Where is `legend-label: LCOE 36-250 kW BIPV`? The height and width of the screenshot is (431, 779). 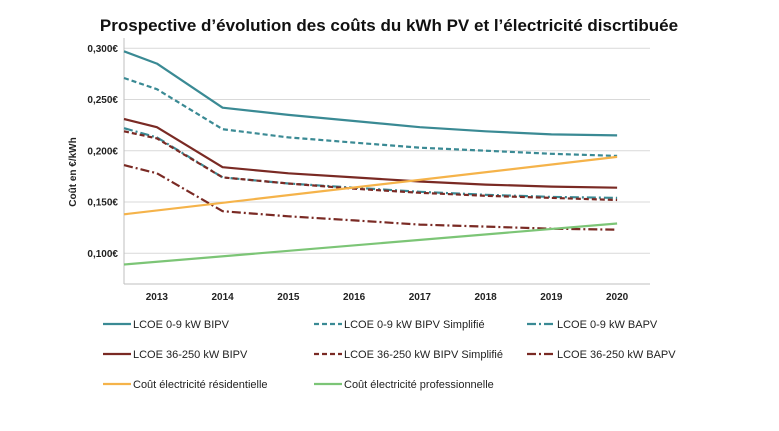
legend-label: LCOE 36-250 kW BIPV is located at coordinates (190, 355).